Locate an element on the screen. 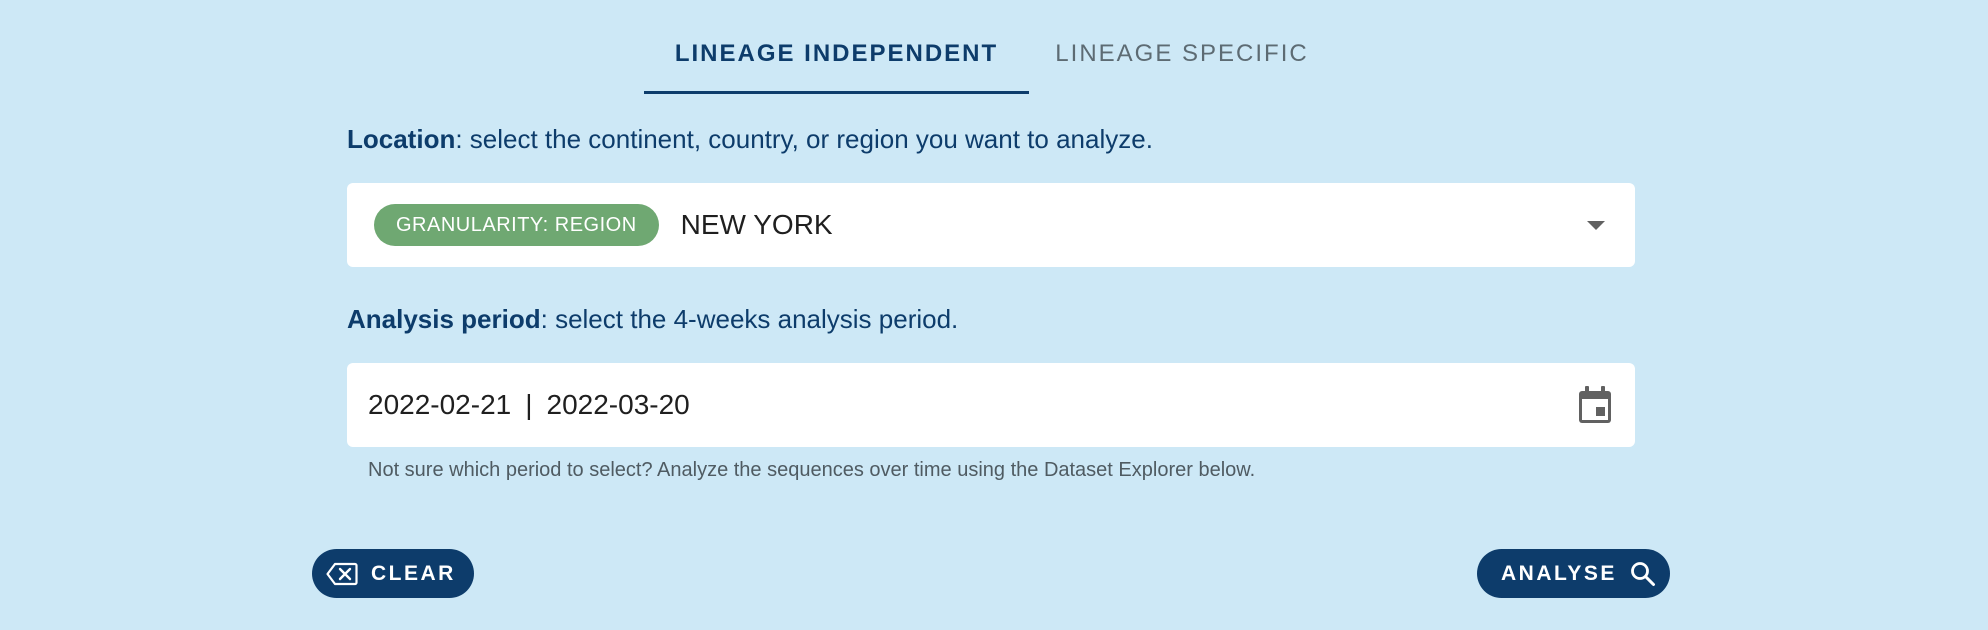 The width and height of the screenshot is (1988, 630). backspace-icon is located at coordinates (342, 573).